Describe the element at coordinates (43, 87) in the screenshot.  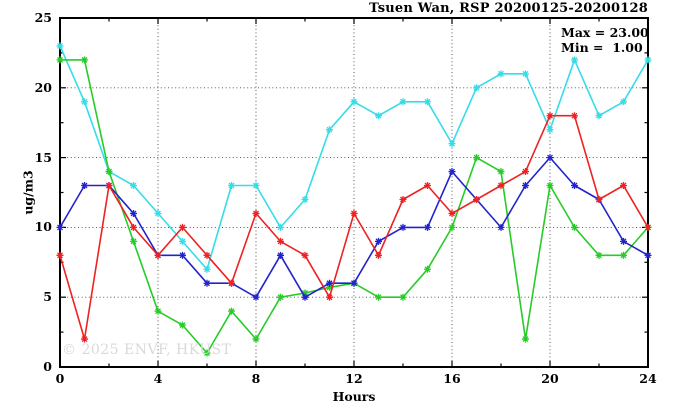
I see `y-tick-label: 20` at that location.